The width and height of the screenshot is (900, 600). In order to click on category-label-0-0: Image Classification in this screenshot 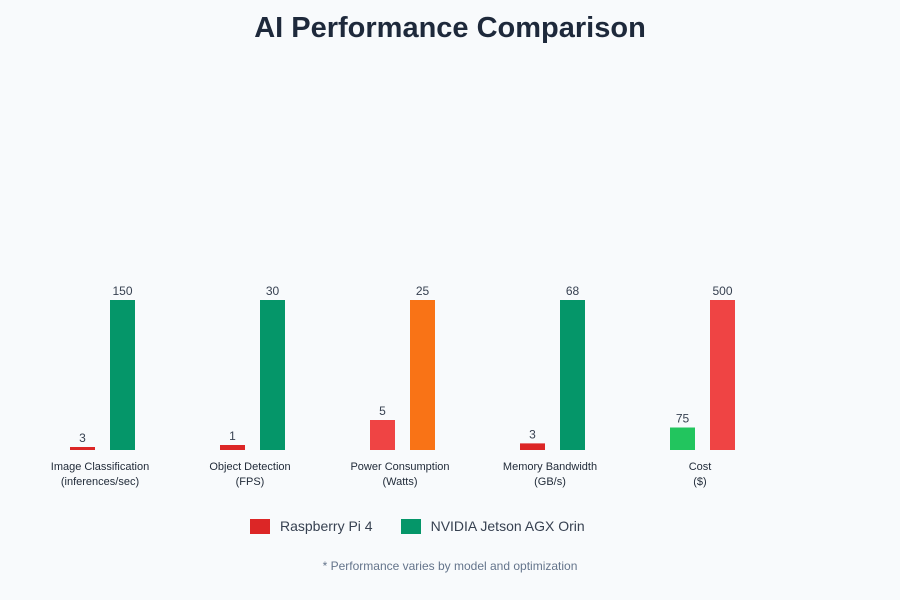, I will do `click(100, 467)`.